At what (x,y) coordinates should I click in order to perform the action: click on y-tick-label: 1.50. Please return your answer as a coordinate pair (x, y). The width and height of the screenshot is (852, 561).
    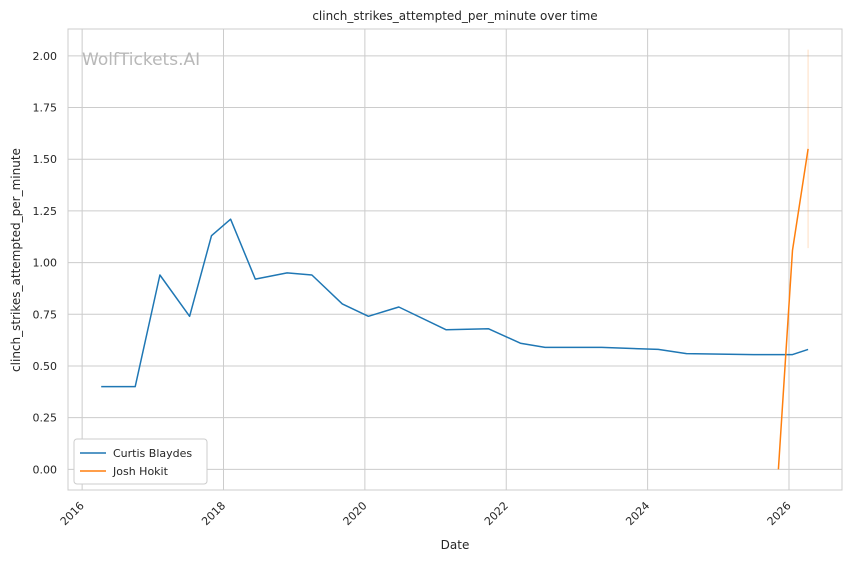
    Looking at the image, I should click on (45, 159).